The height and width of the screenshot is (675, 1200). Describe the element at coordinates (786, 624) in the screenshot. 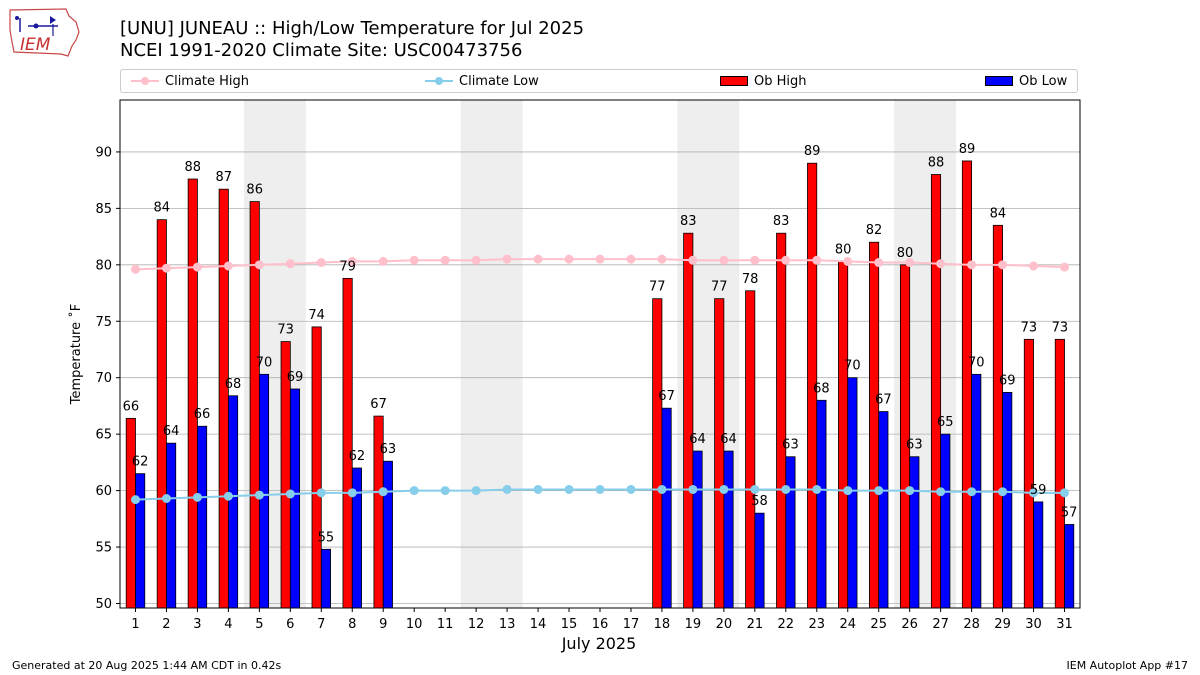

I see `x-tick-label: 22` at that location.